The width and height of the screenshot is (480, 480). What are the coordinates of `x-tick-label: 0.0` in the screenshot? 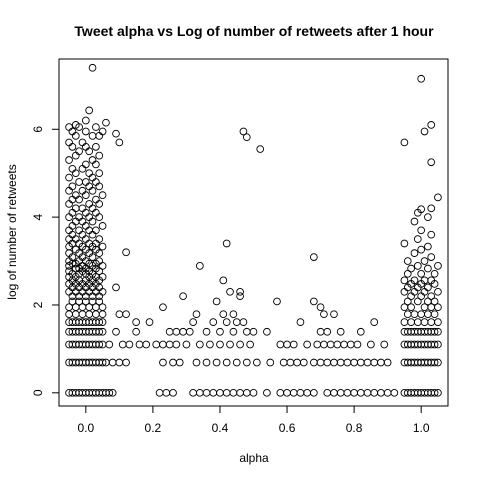 It's located at (85, 428).